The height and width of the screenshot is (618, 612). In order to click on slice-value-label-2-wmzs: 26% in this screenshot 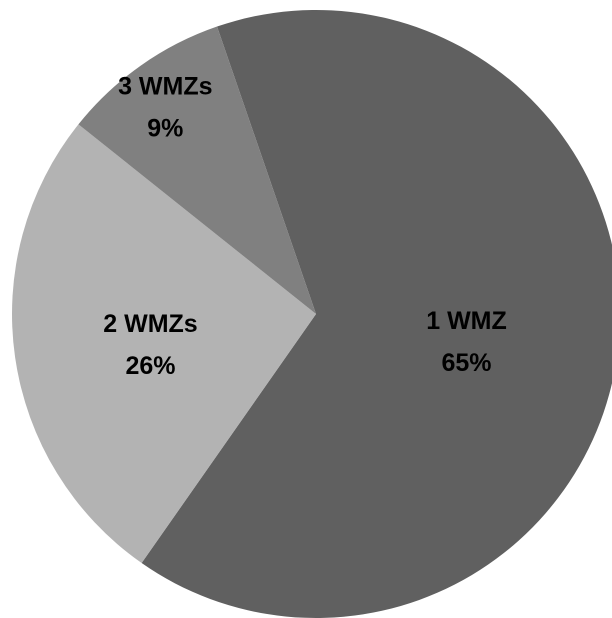, I will do `click(150, 366)`.